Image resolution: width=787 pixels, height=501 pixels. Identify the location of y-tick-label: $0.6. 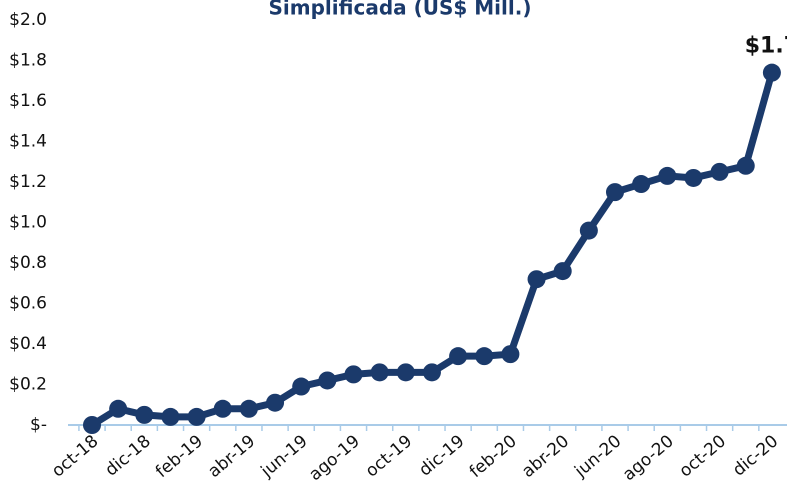
(28, 304).